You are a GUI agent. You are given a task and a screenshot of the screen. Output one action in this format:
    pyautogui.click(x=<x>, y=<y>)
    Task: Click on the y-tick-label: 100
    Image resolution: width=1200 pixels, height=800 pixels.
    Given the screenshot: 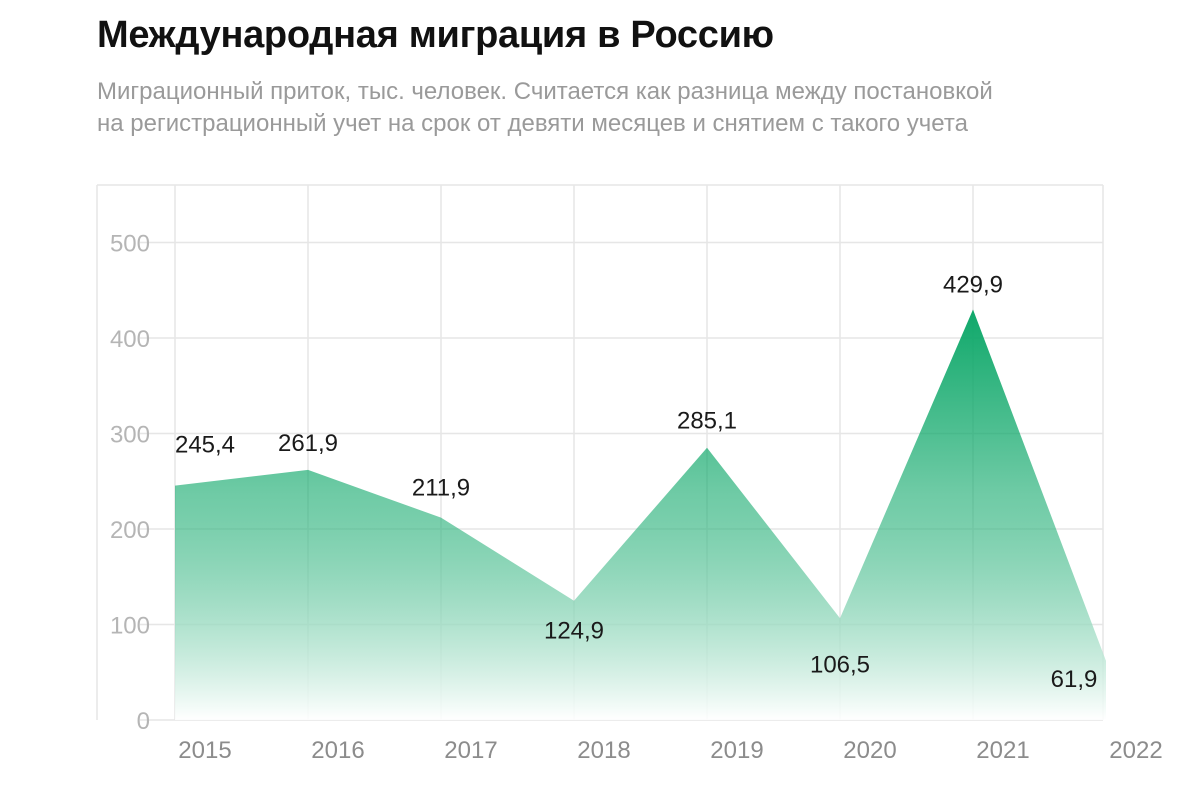 What is the action you would take?
    pyautogui.click(x=130, y=626)
    